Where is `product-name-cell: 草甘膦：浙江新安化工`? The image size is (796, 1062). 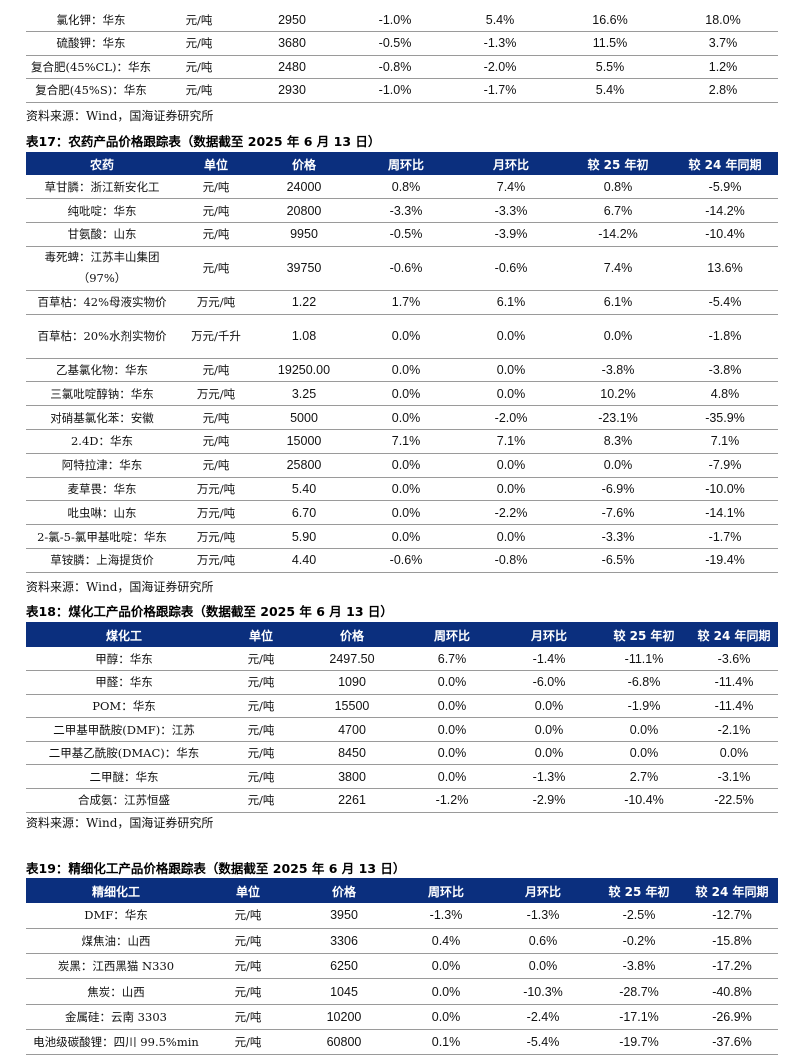 product-name-cell: 草甘膦：浙江新安化工 is located at coordinates (102, 187).